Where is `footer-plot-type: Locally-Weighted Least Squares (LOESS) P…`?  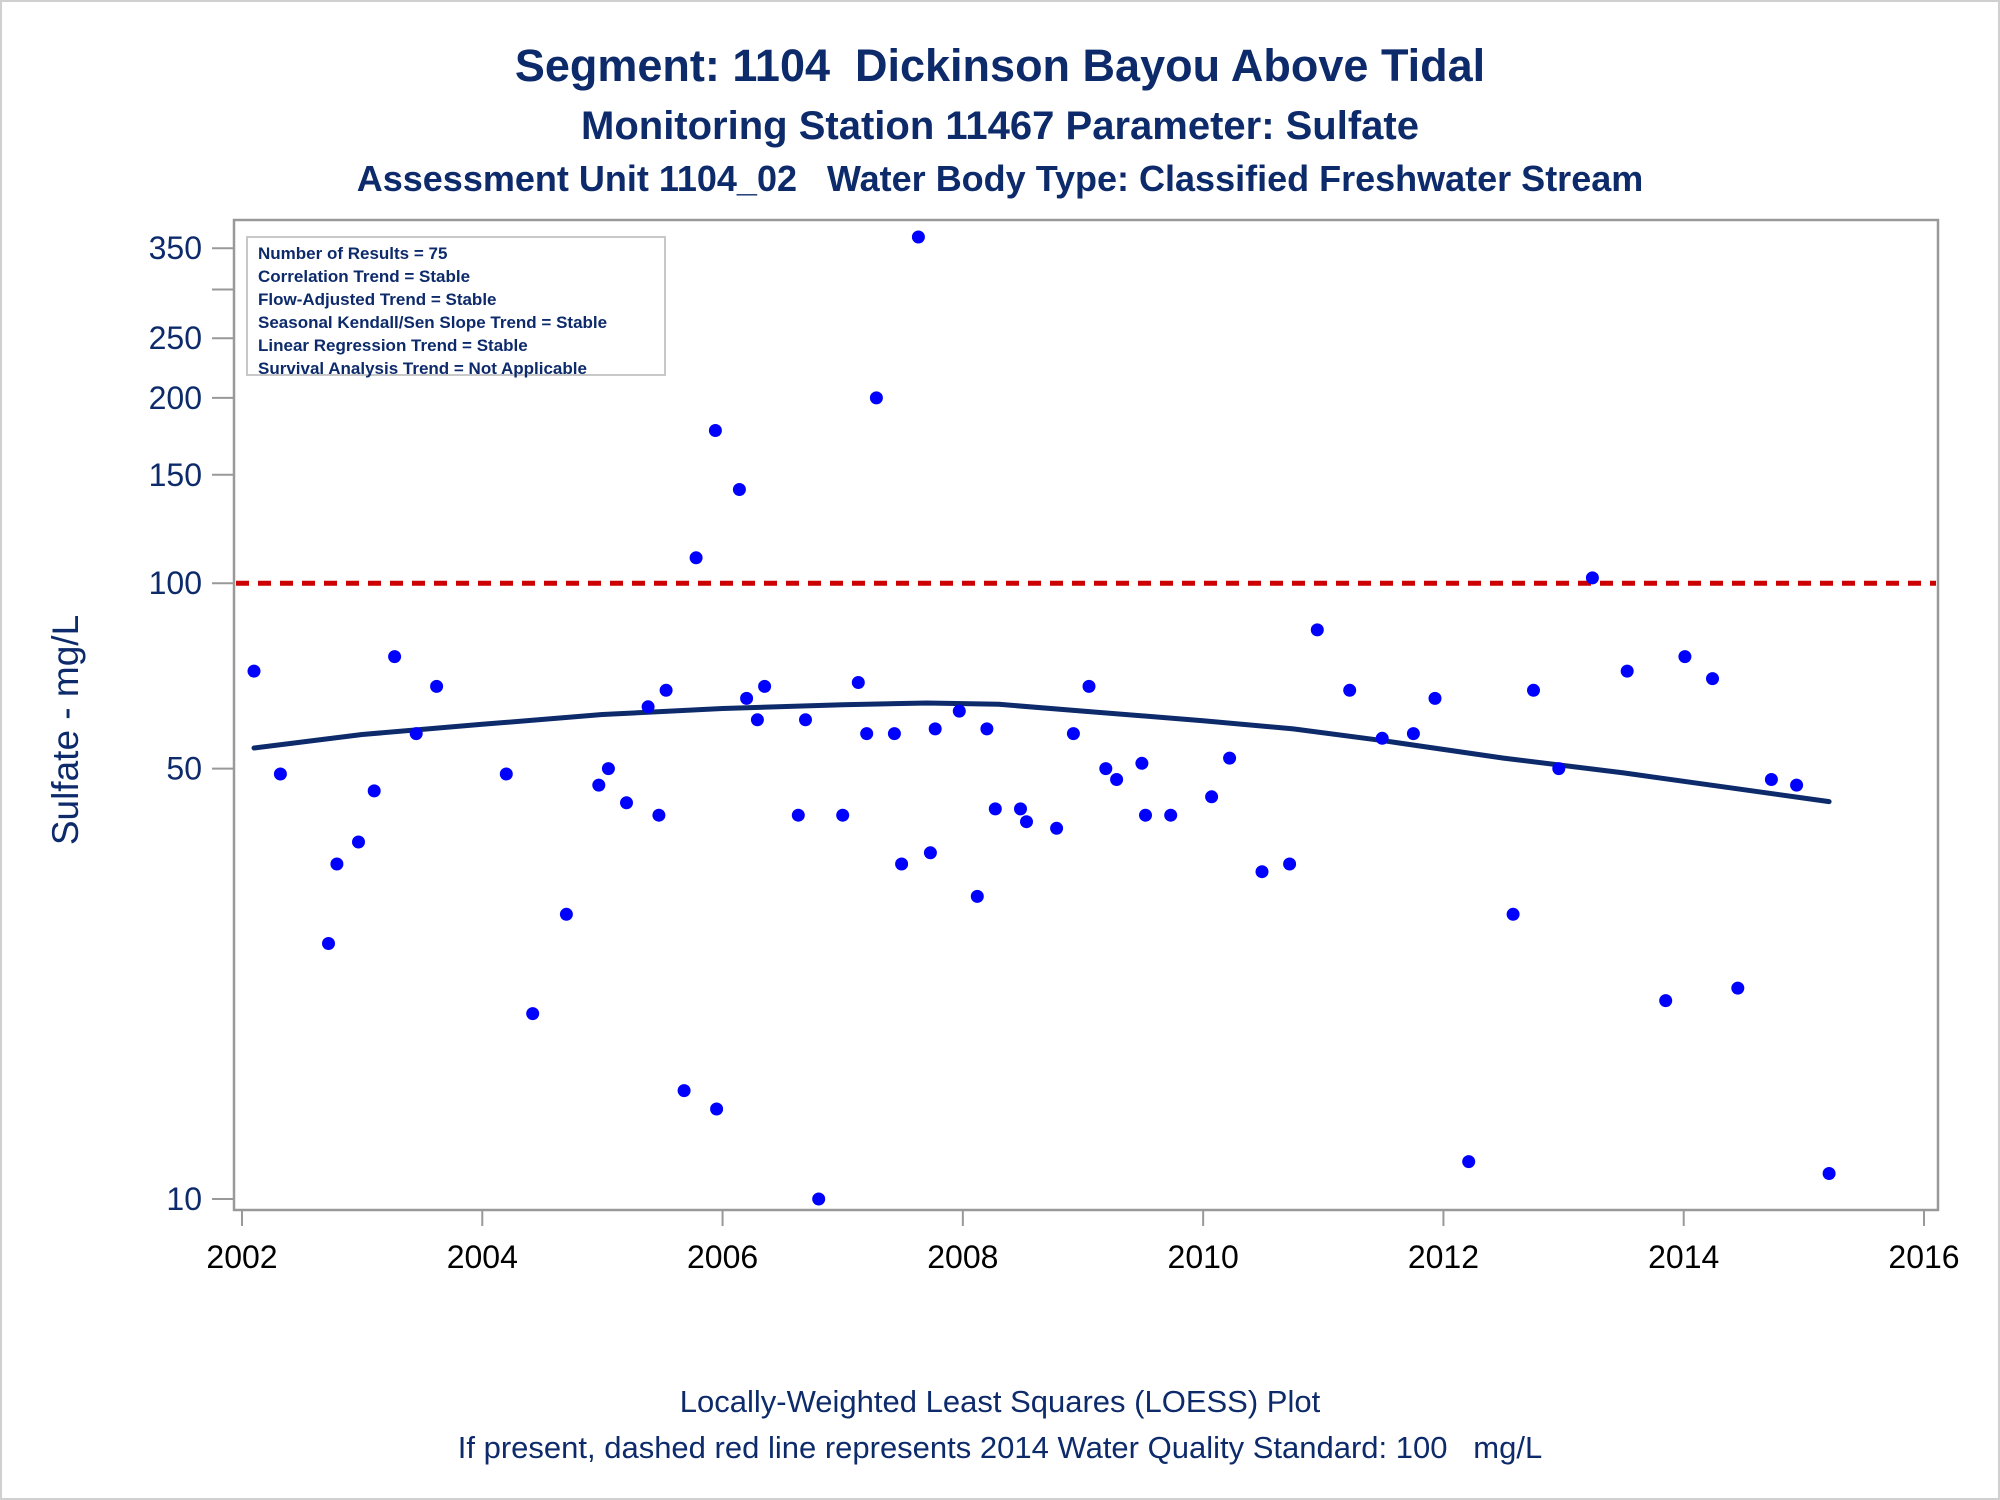
footer-plot-type: Locally-Weighted Least Squares (LOESS) P… is located at coordinates (1000, 1401).